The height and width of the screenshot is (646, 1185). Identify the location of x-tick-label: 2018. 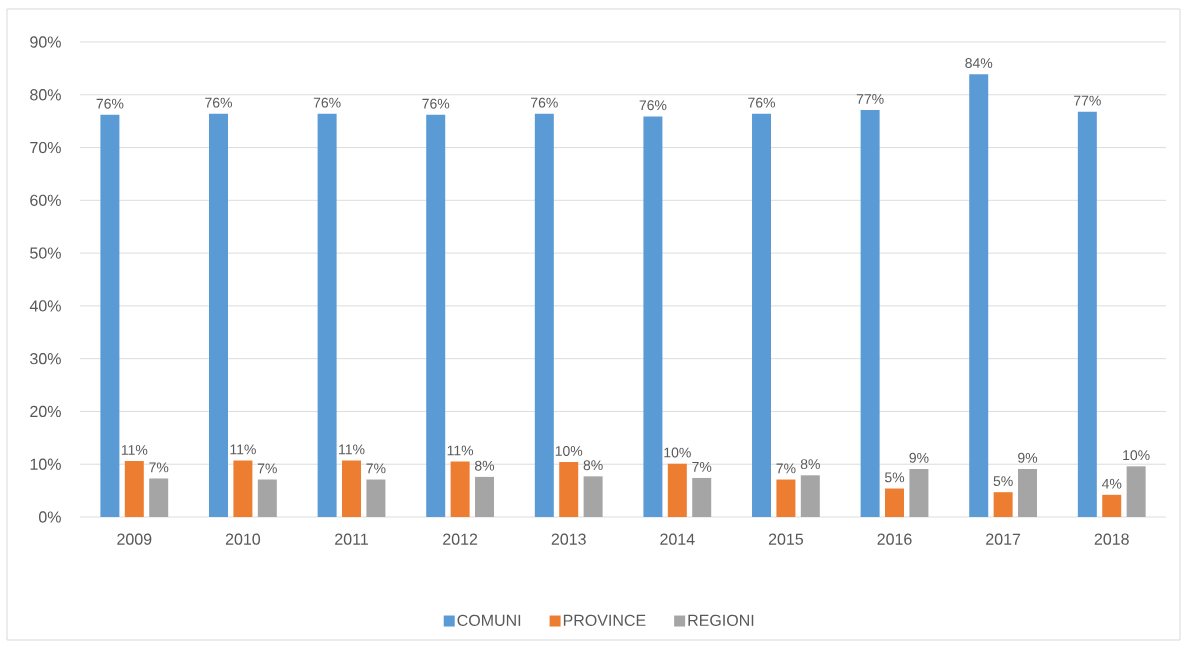
(1111, 539).